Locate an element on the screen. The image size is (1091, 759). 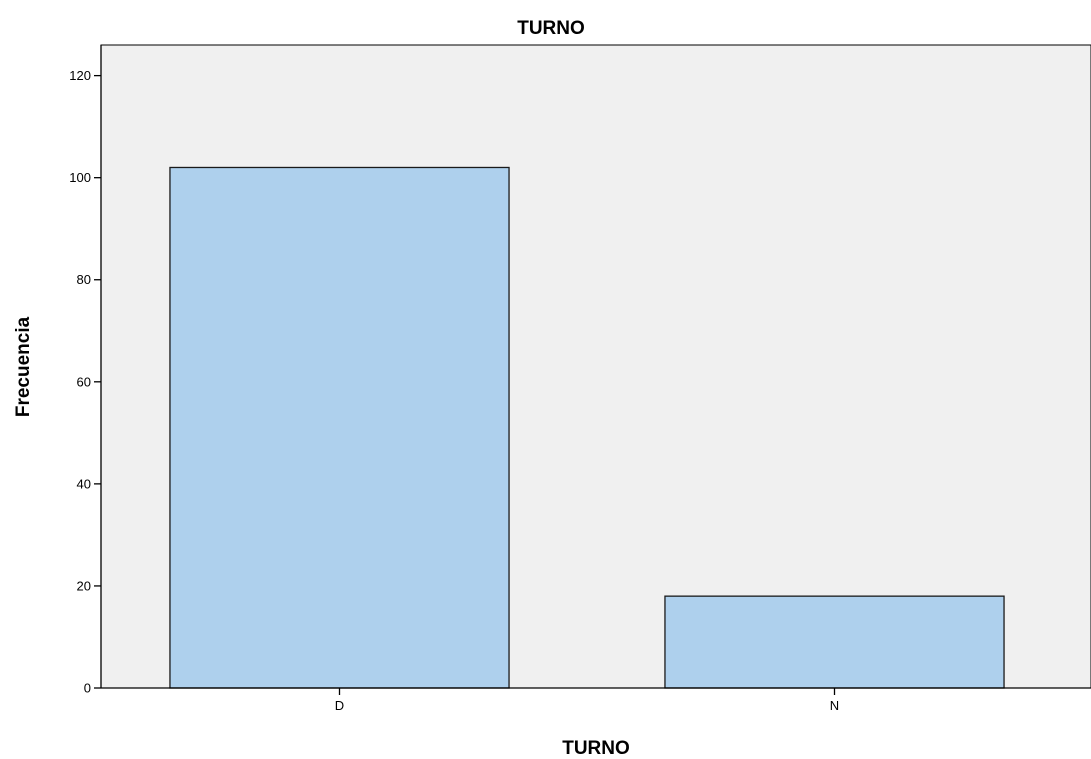
y-axis-ticks: 0 20 40 60 80 100 120 is located at coordinates (85, 382).